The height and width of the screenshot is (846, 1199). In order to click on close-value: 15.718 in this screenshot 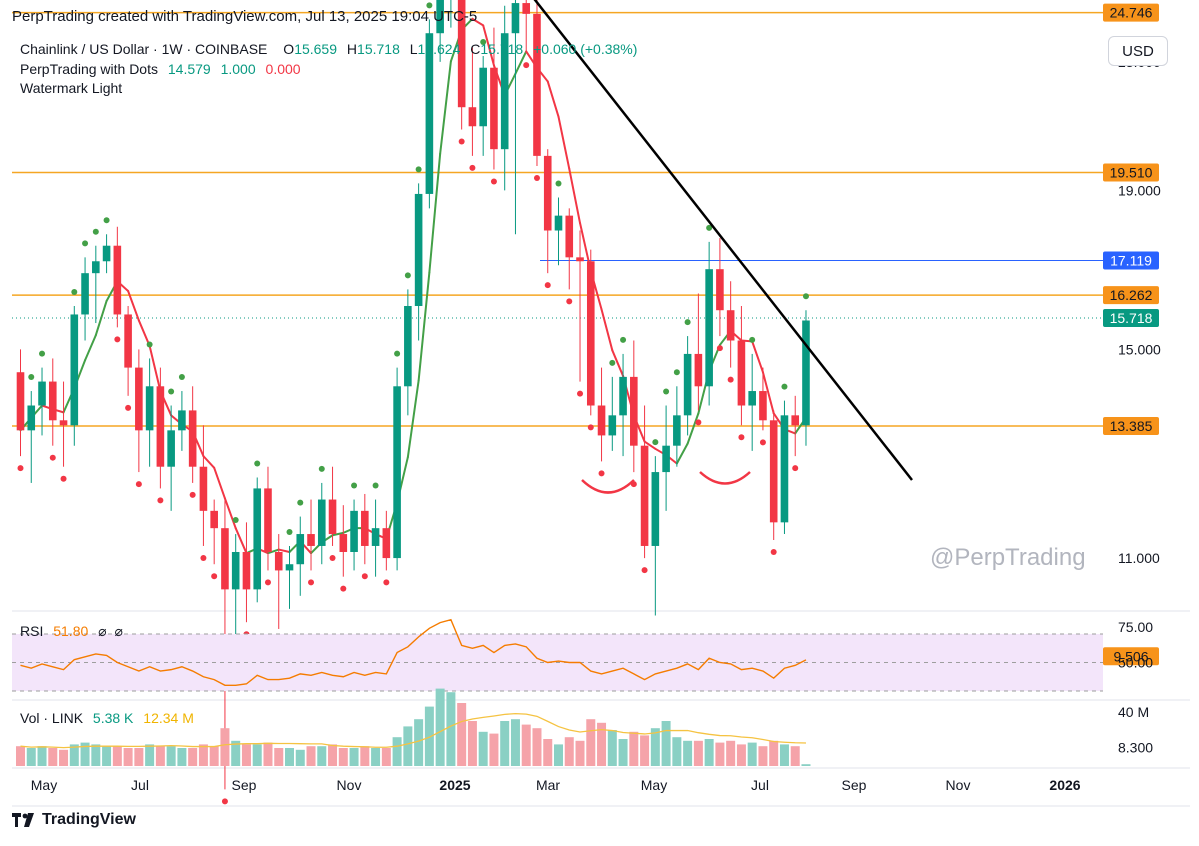, I will do `click(502, 49)`.